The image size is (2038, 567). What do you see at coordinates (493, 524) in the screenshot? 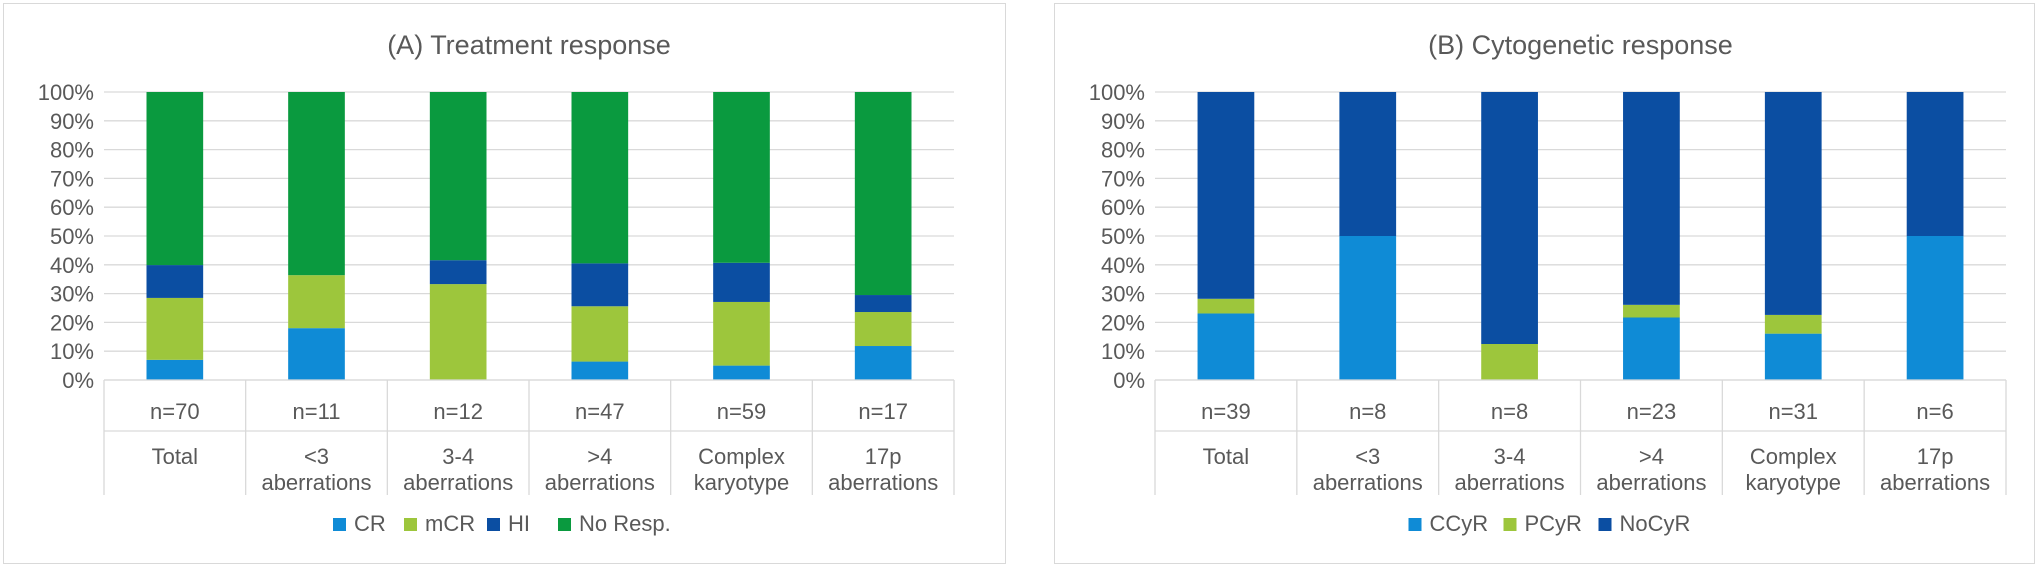
I see `legend-swatch-hi` at bounding box center [493, 524].